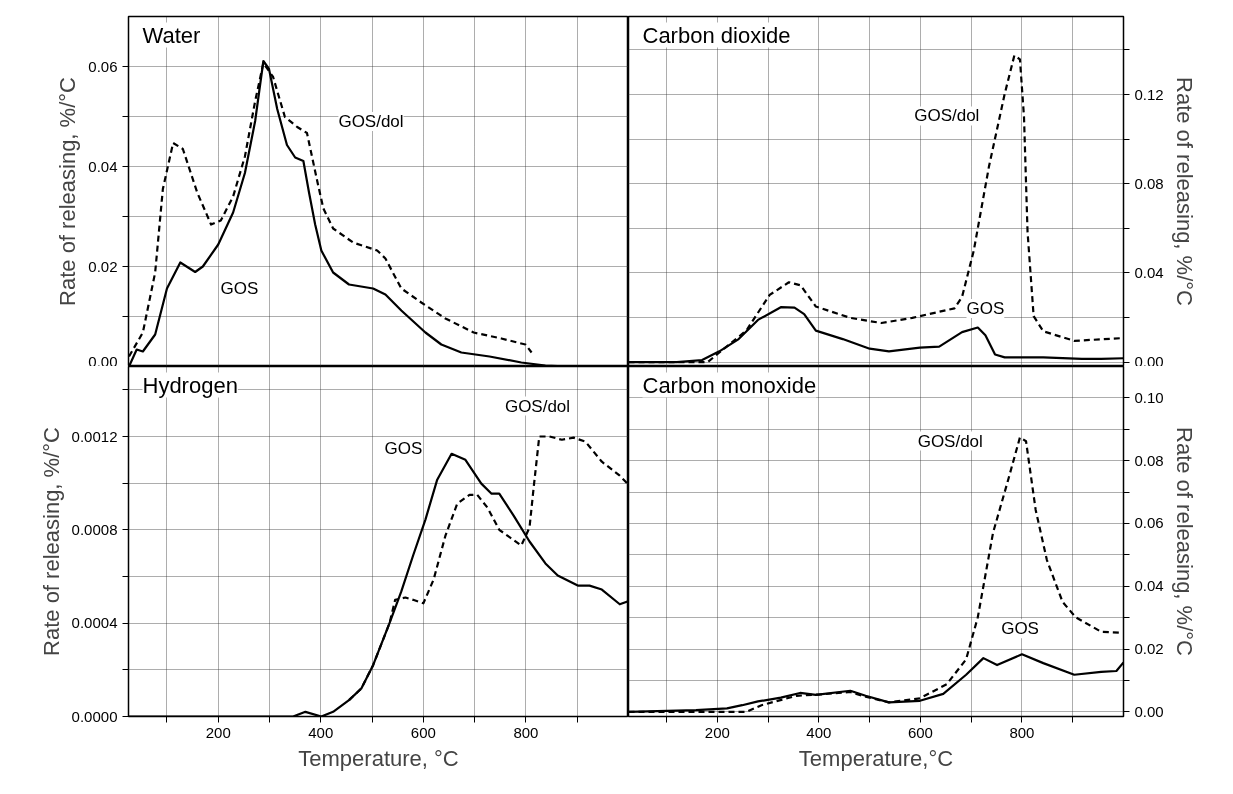 This screenshot has height=794, width=1233. What do you see at coordinates (103, 66) in the screenshot?
I see `y-tick-label: 0.06` at bounding box center [103, 66].